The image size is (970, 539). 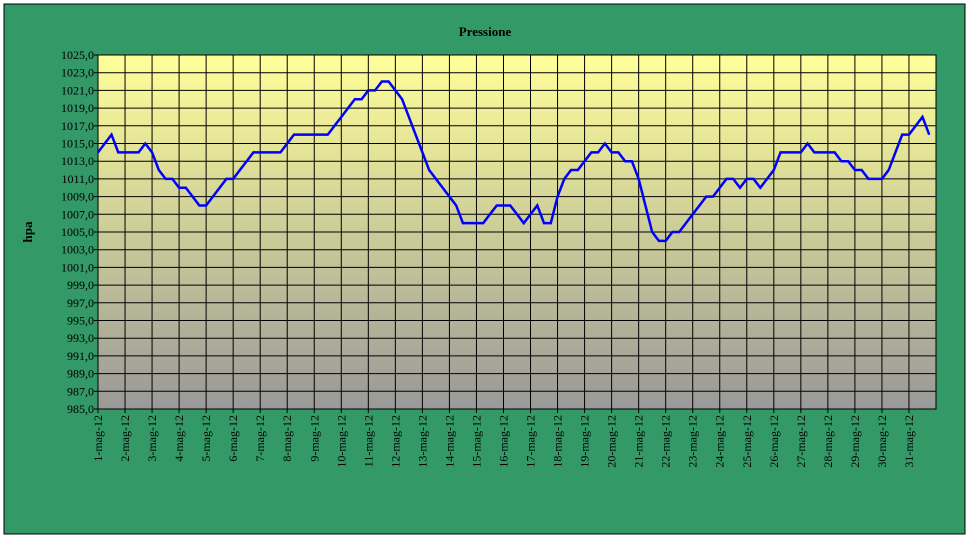 I want to click on y-tick-label: 985,0, so click(x=80, y=409).